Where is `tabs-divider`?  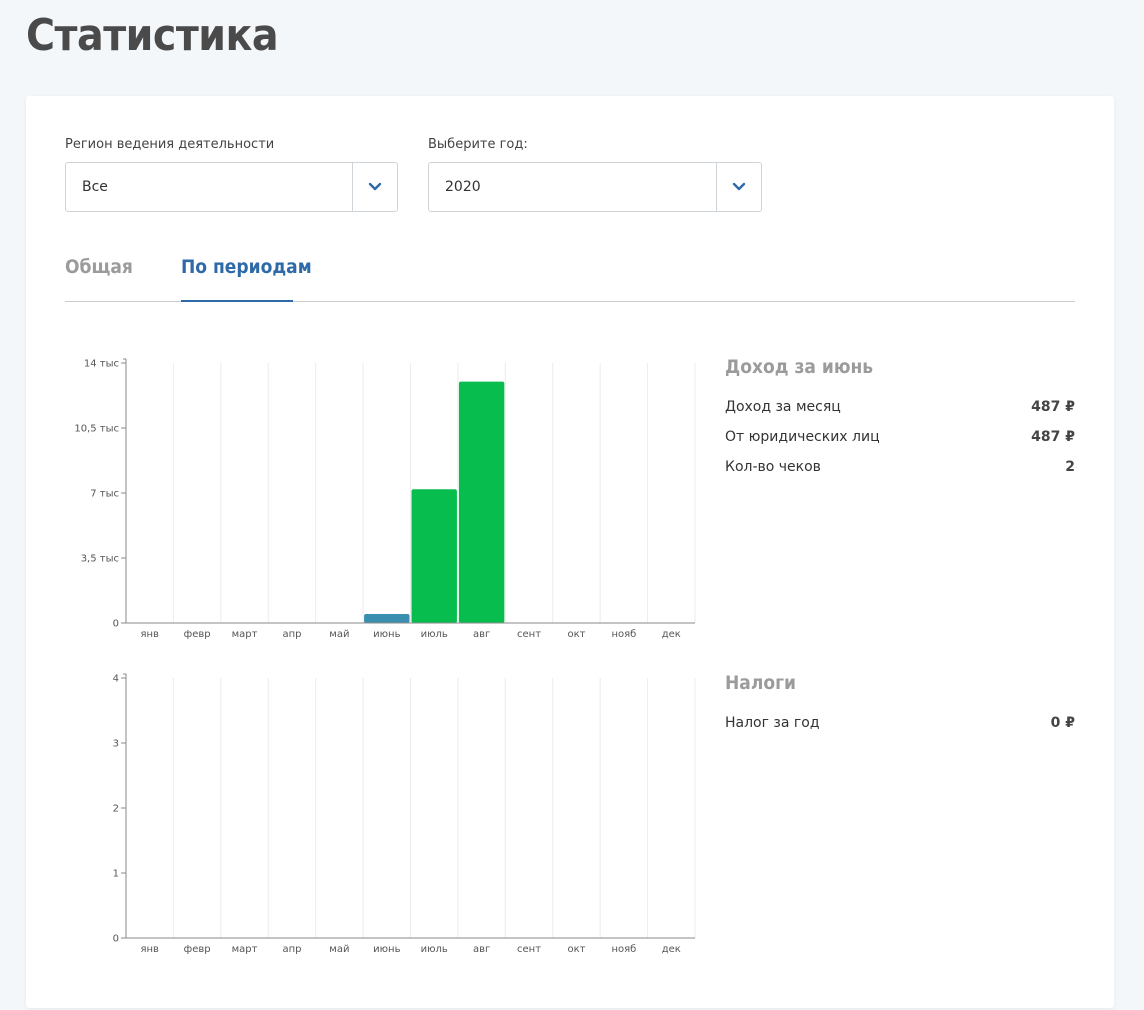 tabs-divider is located at coordinates (570, 301).